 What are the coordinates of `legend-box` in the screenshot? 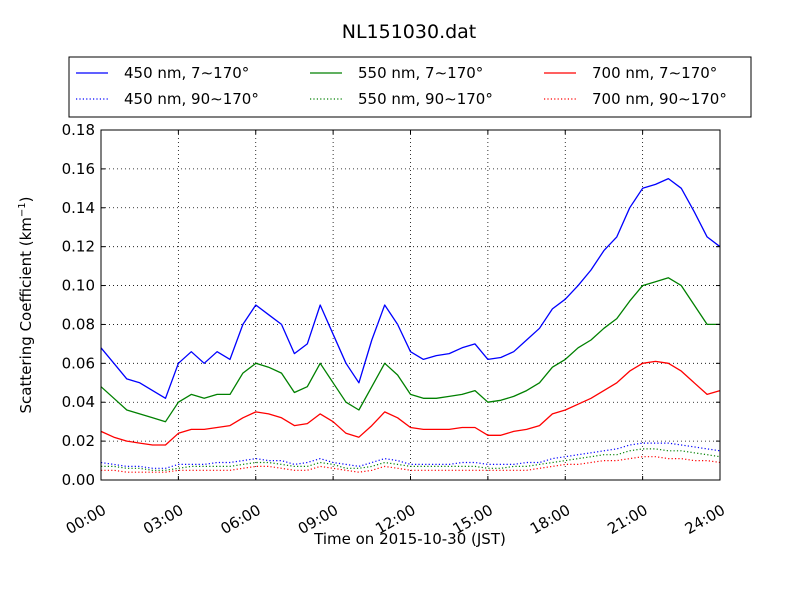 It's located at (410, 87).